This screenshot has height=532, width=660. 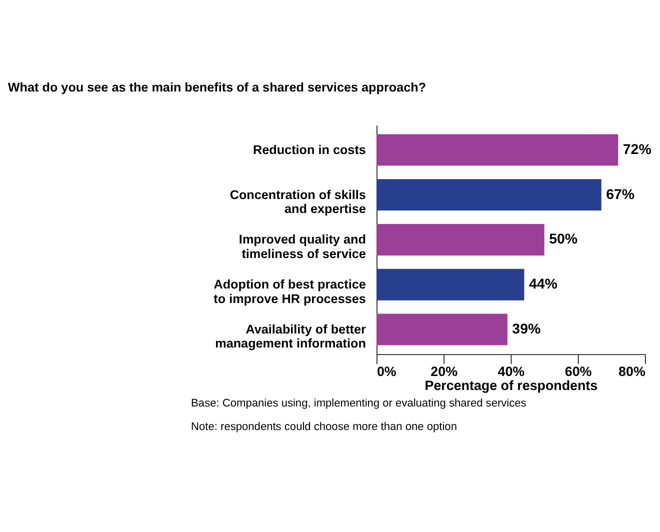 What do you see at coordinates (290, 292) in the screenshot?
I see `y-tick-label: Adoption of best practice to improve HR processes` at bounding box center [290, 292].